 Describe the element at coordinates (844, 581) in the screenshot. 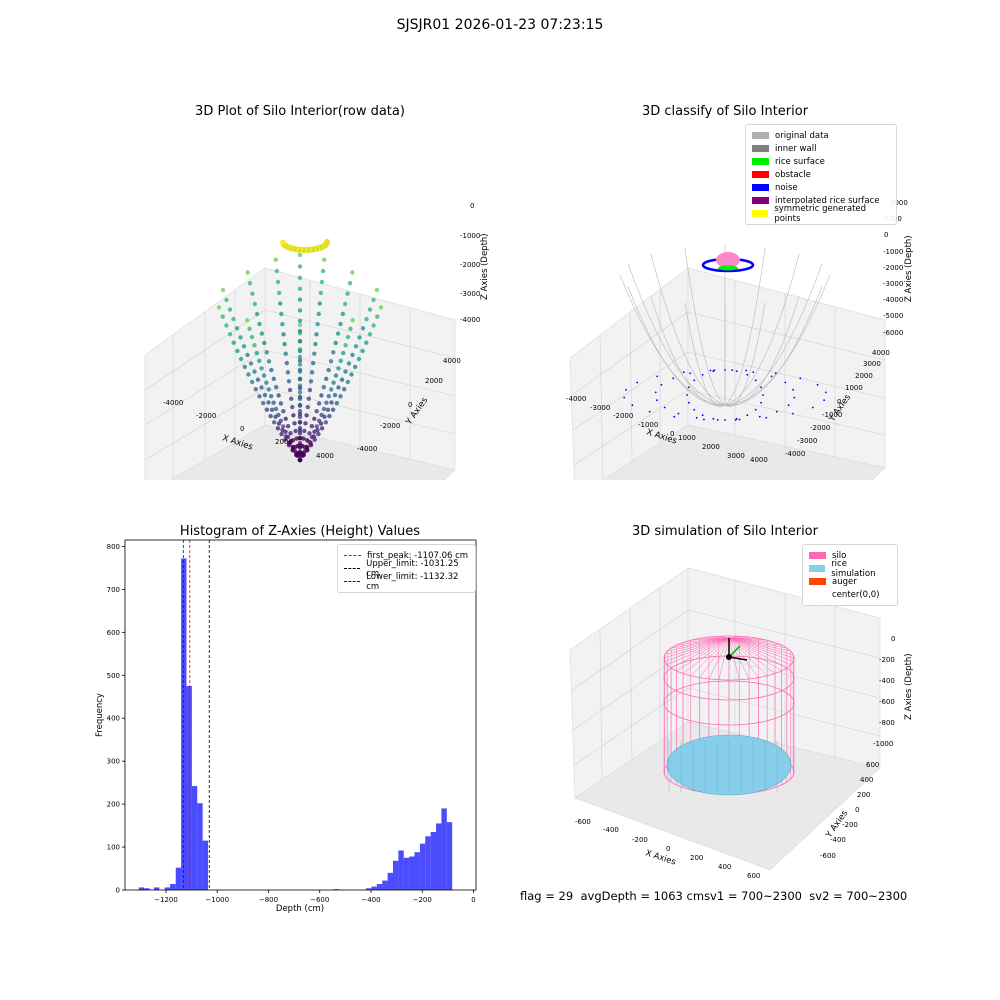

I see `legend-label: auger` at that location.